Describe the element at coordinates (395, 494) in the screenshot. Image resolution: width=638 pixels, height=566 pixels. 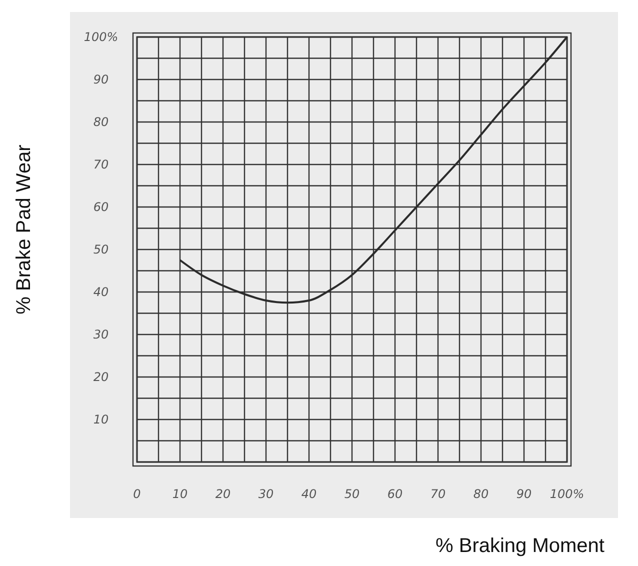
I see `x-tick-label: 60` at that location.